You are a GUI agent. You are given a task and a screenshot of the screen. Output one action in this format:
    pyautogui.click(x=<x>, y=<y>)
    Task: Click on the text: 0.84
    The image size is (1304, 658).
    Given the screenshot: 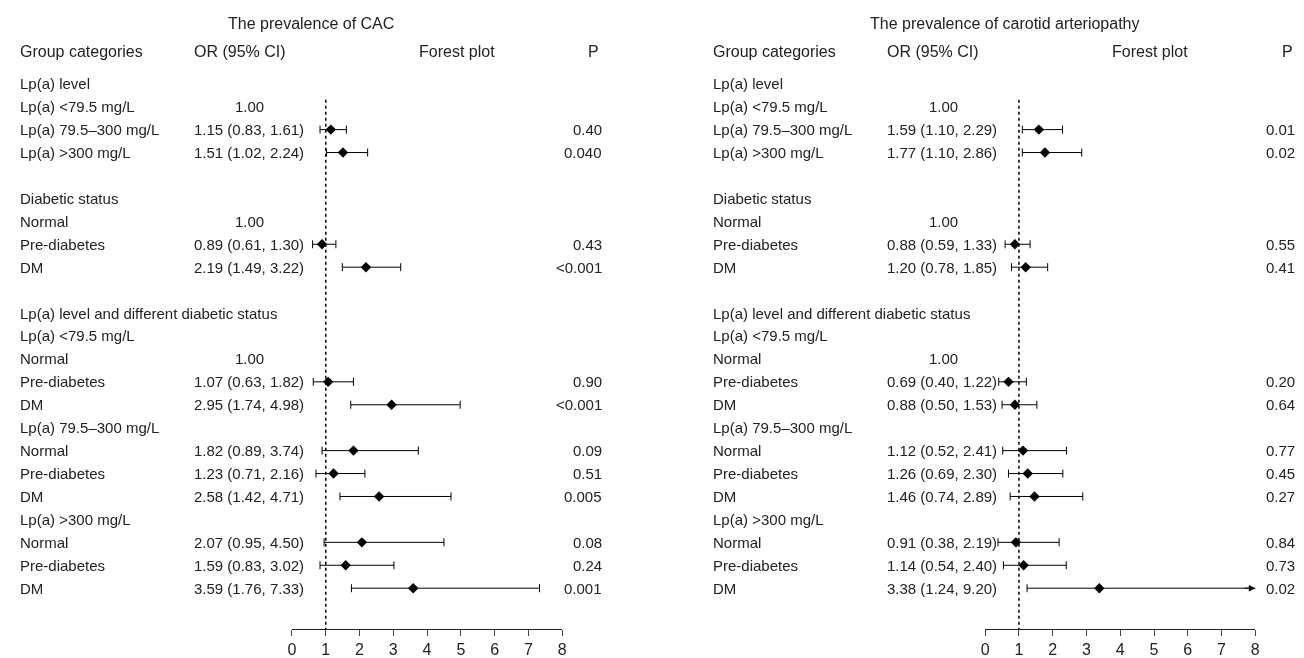 What is the action you would take?
    pyautogui.click(x=1281, y=542)
    